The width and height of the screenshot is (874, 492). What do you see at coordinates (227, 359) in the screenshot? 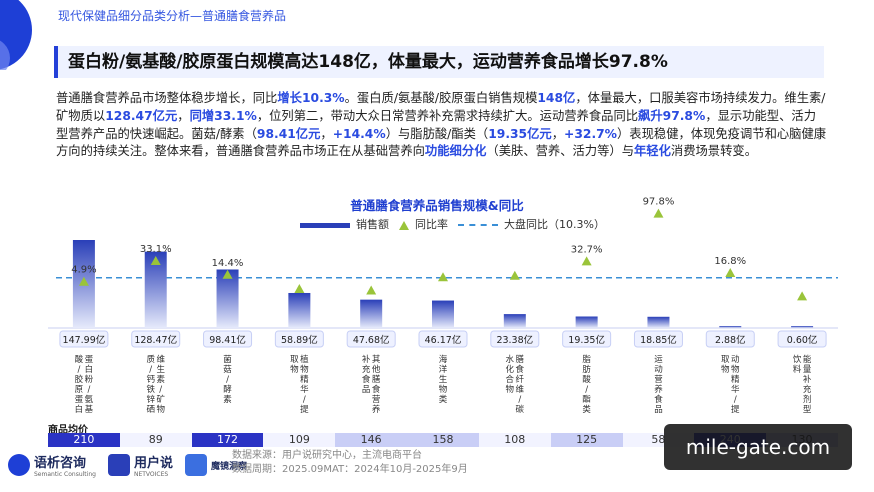
I see `svg-text: 菌` at bounding box center [227, 359].